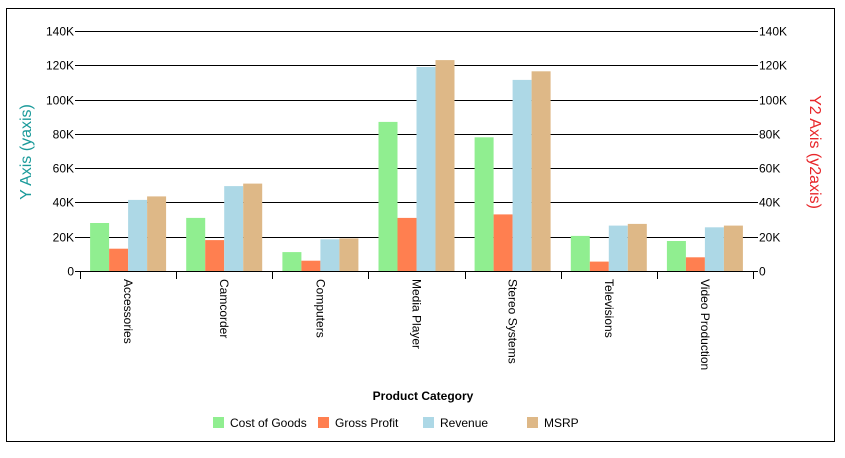 Image resolution: width=845 pixels, height=458 pixels. What do you see at coordinates (224, 308) in the screenshot?
I see `category-label: Camcorder` at bounding box center [224, 308].